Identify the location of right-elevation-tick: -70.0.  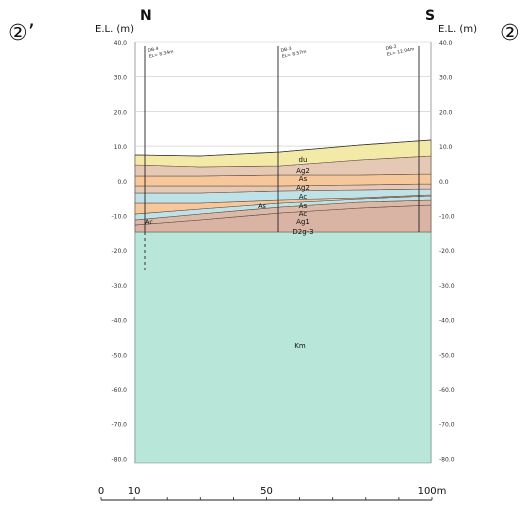
(447, 425).